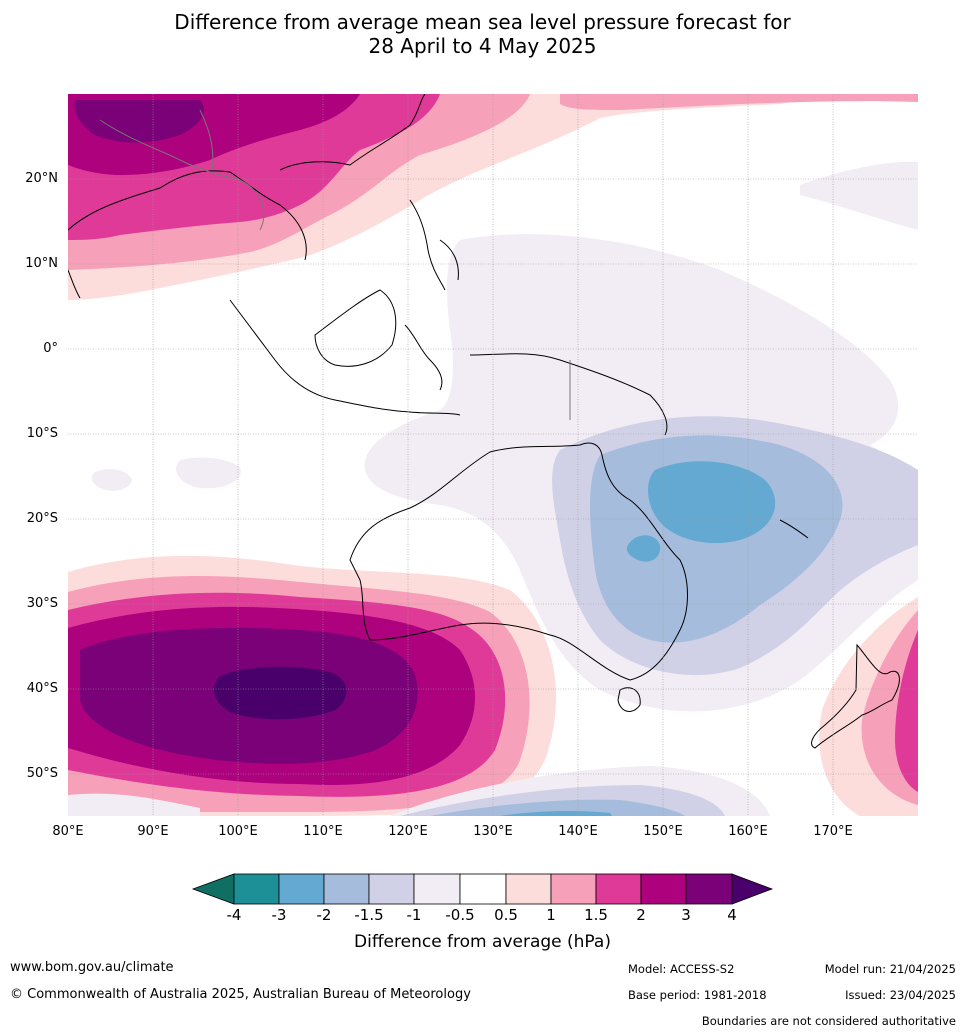  I want to click on lon-label-160e: 160°E, so click(748, 831).